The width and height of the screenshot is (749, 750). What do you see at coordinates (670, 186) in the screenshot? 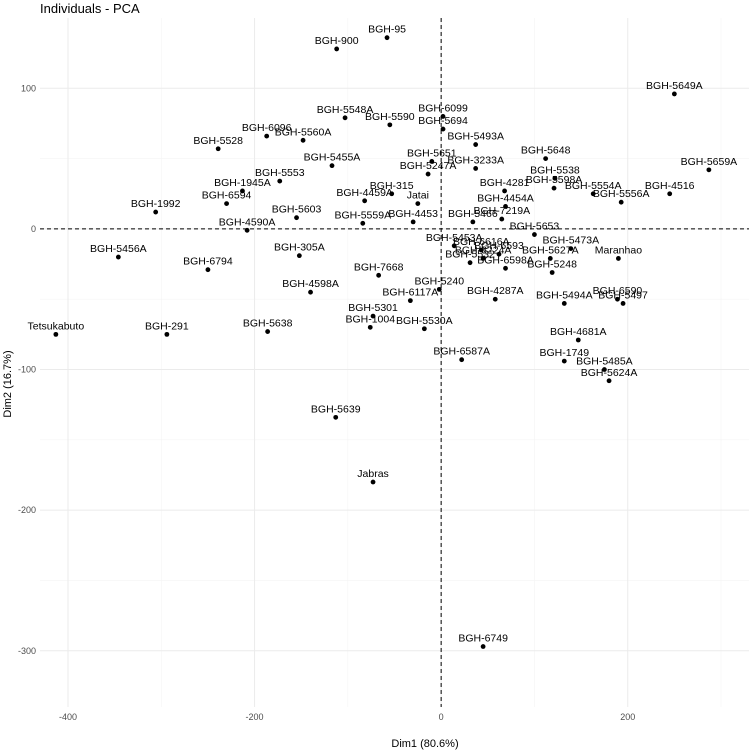
I see `point-label: BGH-4516` at bounding box center [670, 186].